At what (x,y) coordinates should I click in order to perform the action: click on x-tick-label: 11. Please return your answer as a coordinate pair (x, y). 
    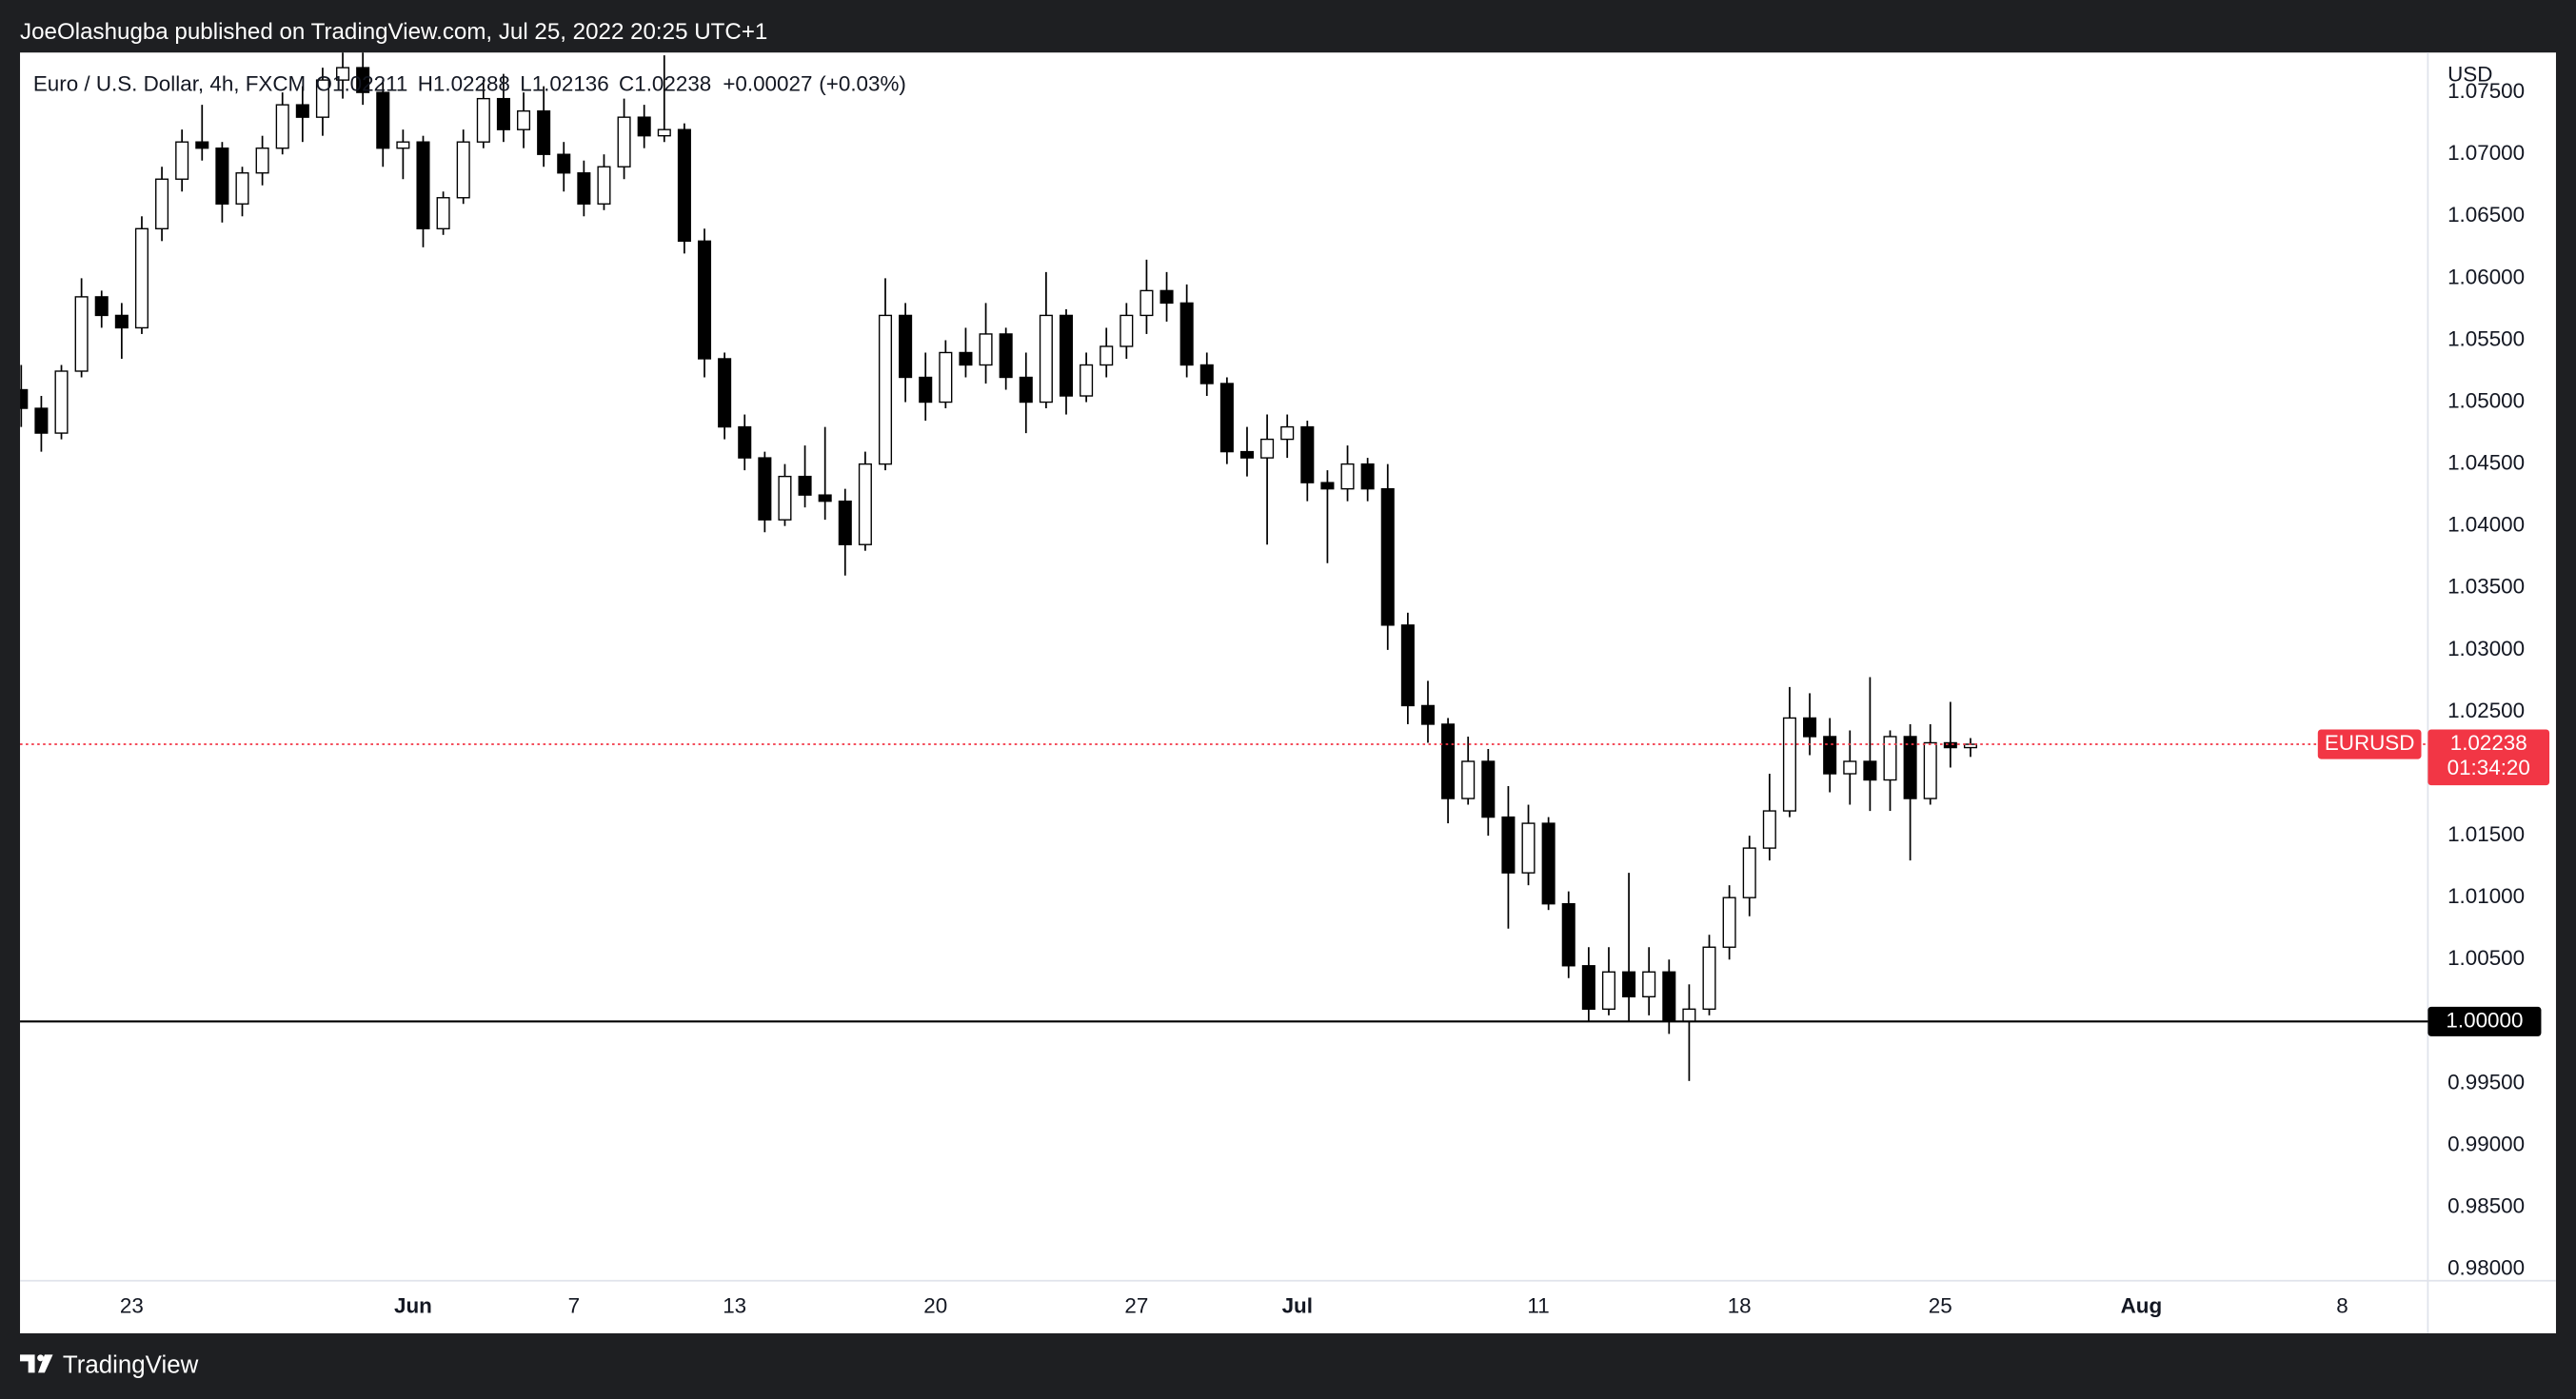
    Looking at the image, I should click on (1538, 1305).